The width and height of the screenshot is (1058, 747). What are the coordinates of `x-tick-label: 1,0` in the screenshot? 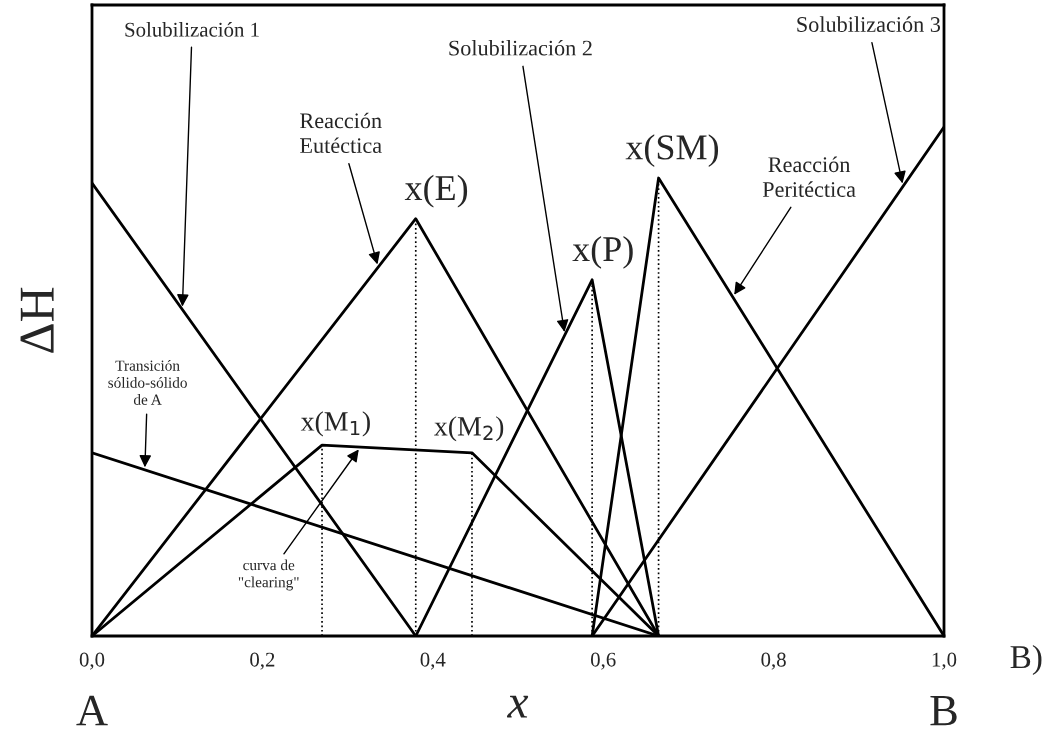 It's located at (944, 661).